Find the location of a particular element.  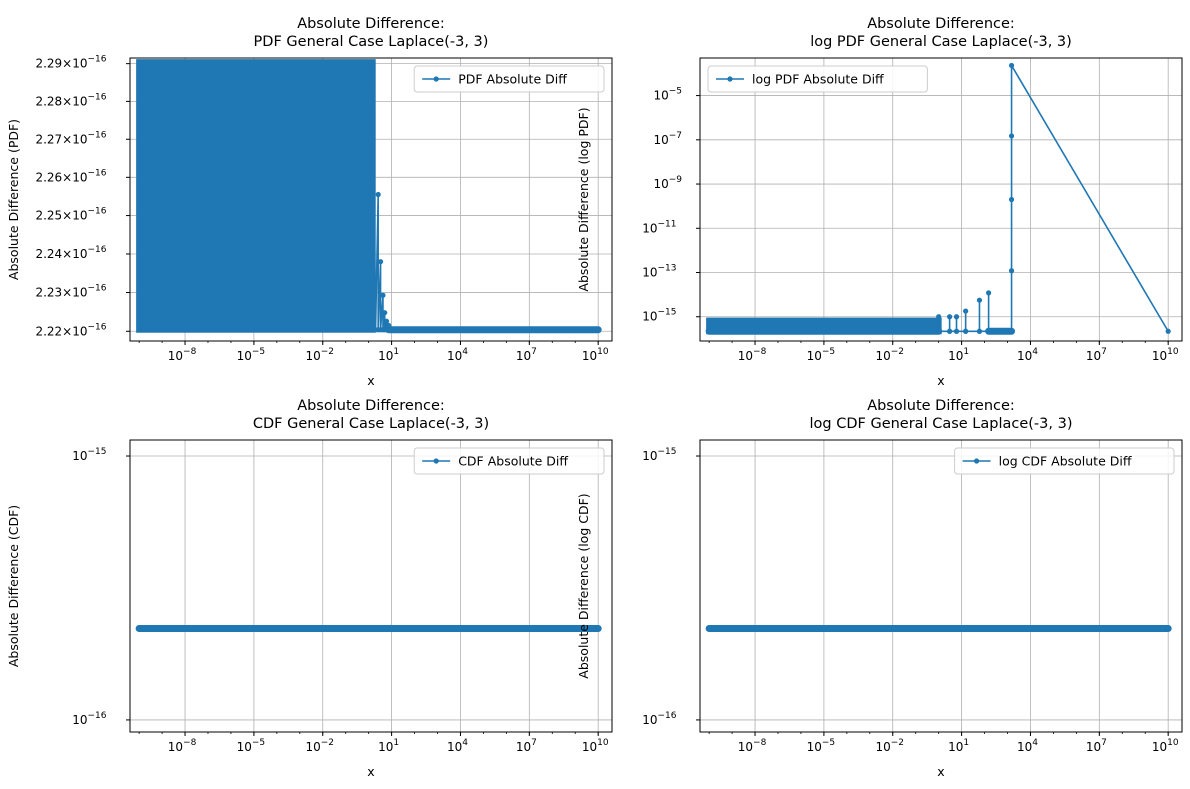

legend: log PDF Absolute Diff is located at coordinates (817, 79).